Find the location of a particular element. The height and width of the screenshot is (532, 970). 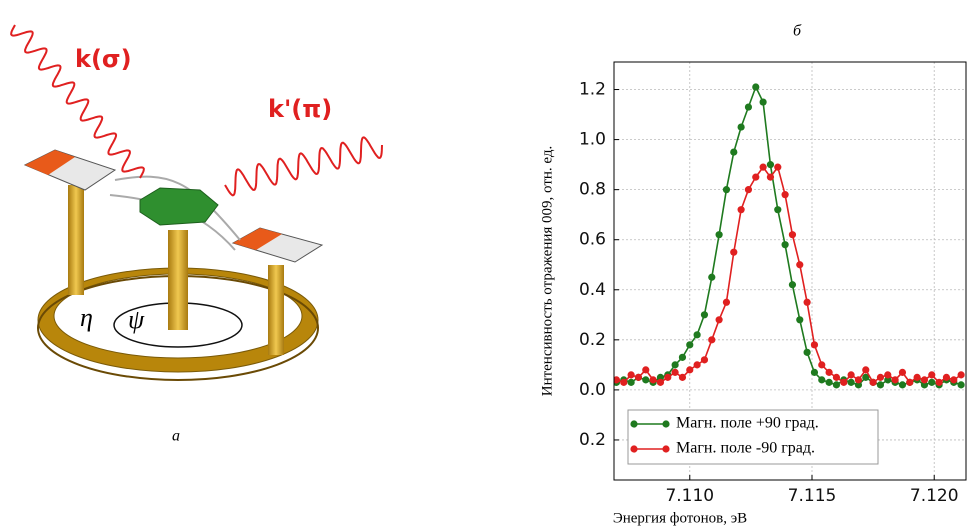

x-tick-label: 7.115 is located at coordinates (812, 496).